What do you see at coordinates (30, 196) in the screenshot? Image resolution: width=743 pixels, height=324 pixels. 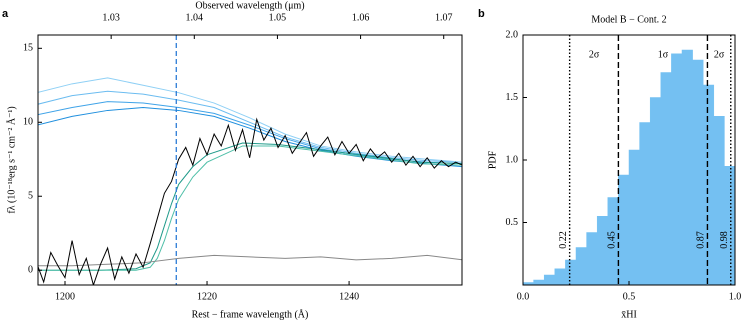 I see `y-tick-label: 5` at bounding box center [30, 196].